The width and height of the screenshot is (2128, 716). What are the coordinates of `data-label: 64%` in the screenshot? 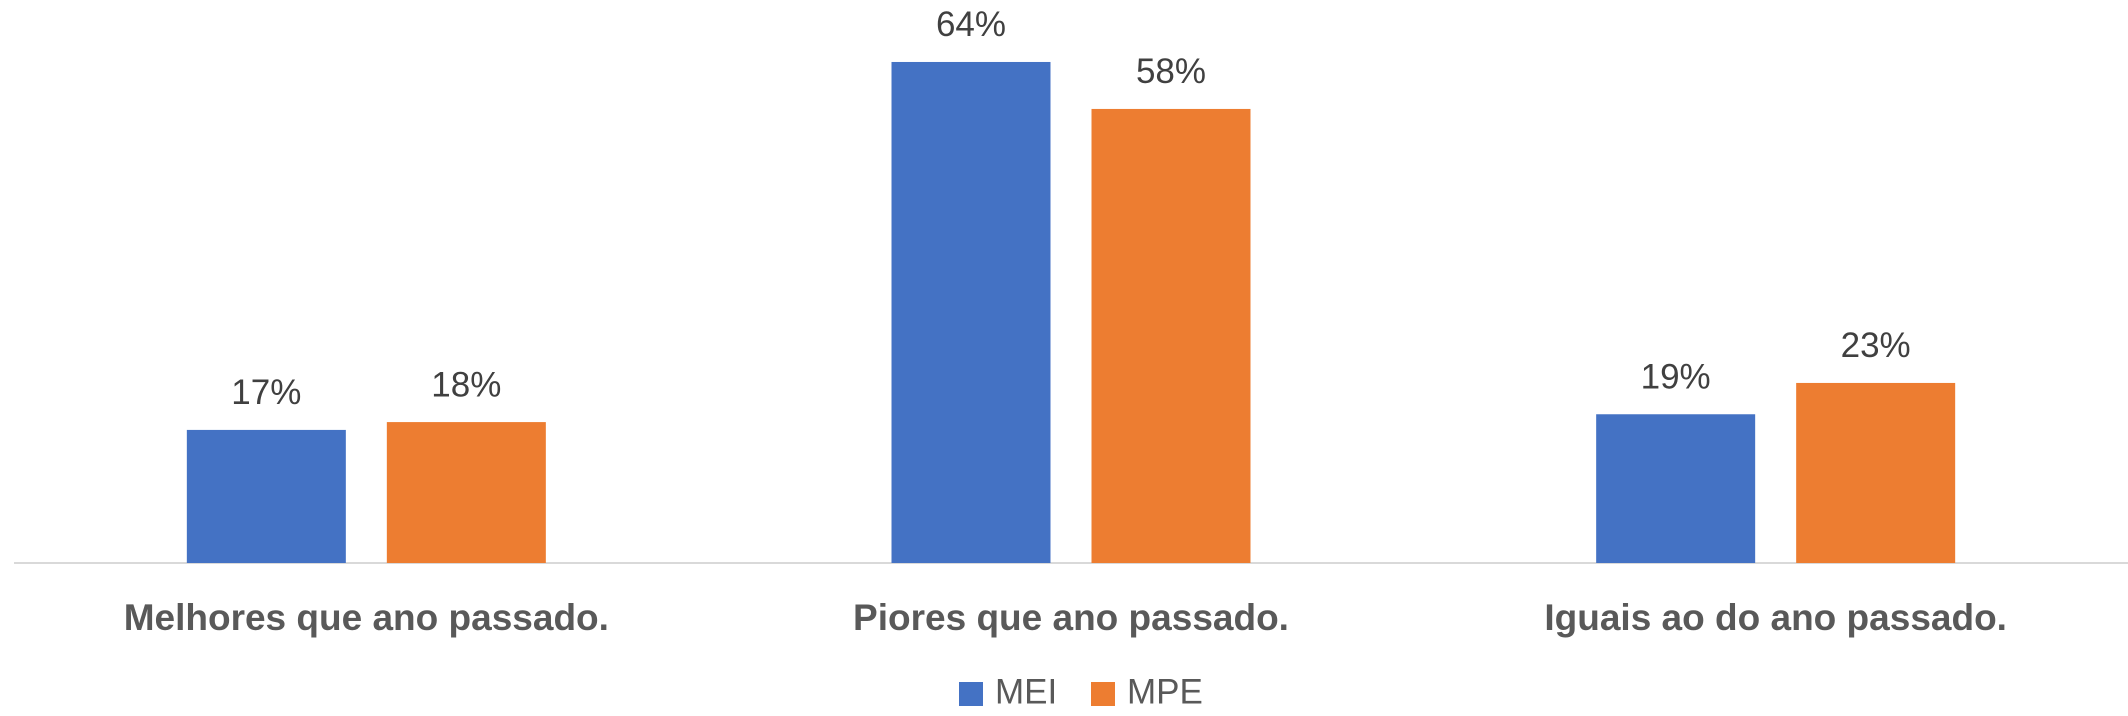 It's located at (971, 24).